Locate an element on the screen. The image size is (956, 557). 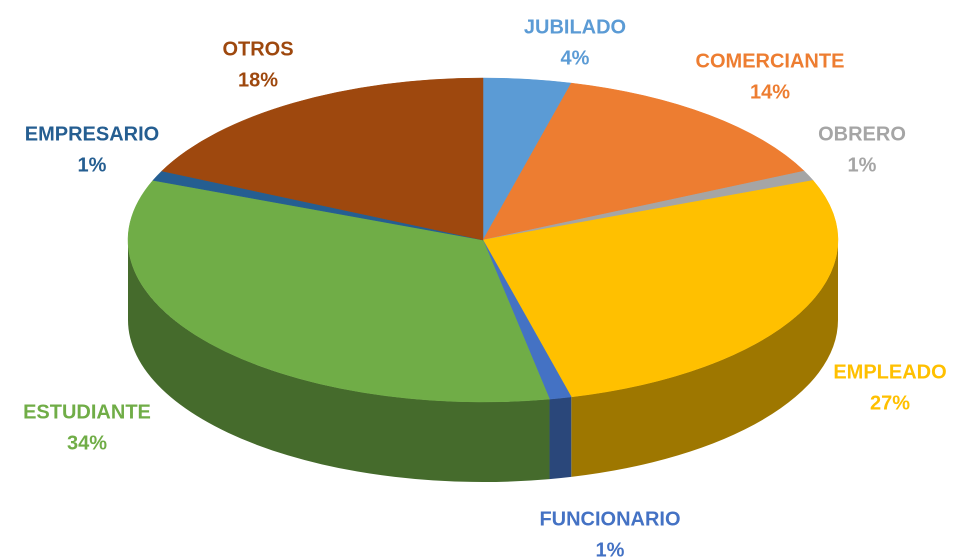
slice-label-name: EMPLEADO is located at coordinates (889, 372).